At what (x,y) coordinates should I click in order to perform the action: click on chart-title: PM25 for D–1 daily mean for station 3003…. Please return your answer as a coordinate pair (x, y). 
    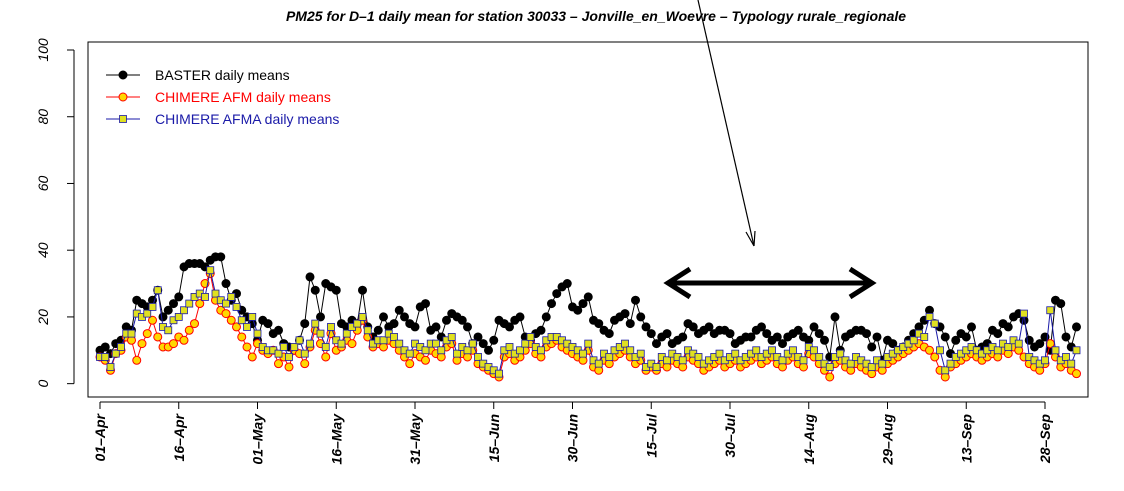
    Looking at the image, I should click on (596, 16).